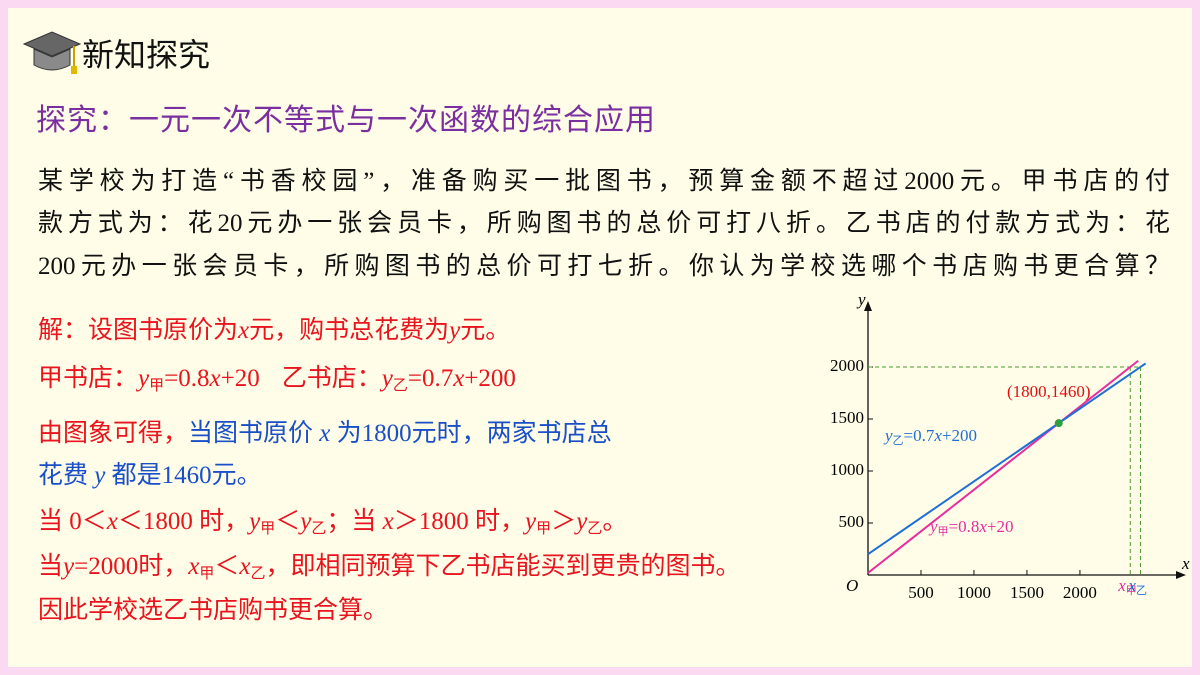  What do you see at coordinates (847, 417) in the screenshot?
I see `y-tick-label: 1500` at bounding box center [847, 417].